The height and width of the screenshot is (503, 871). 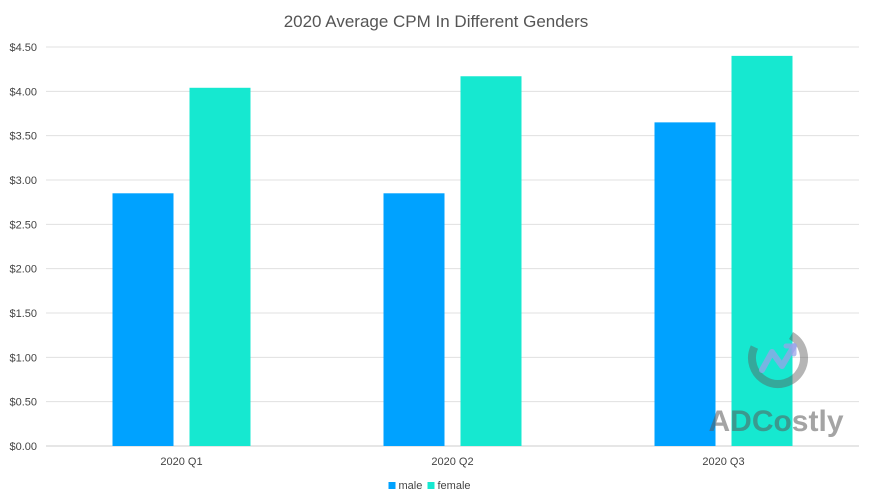 I want to click on chart-title: 2020 Average CPM In Different Genders, so click(x=436, y=21).